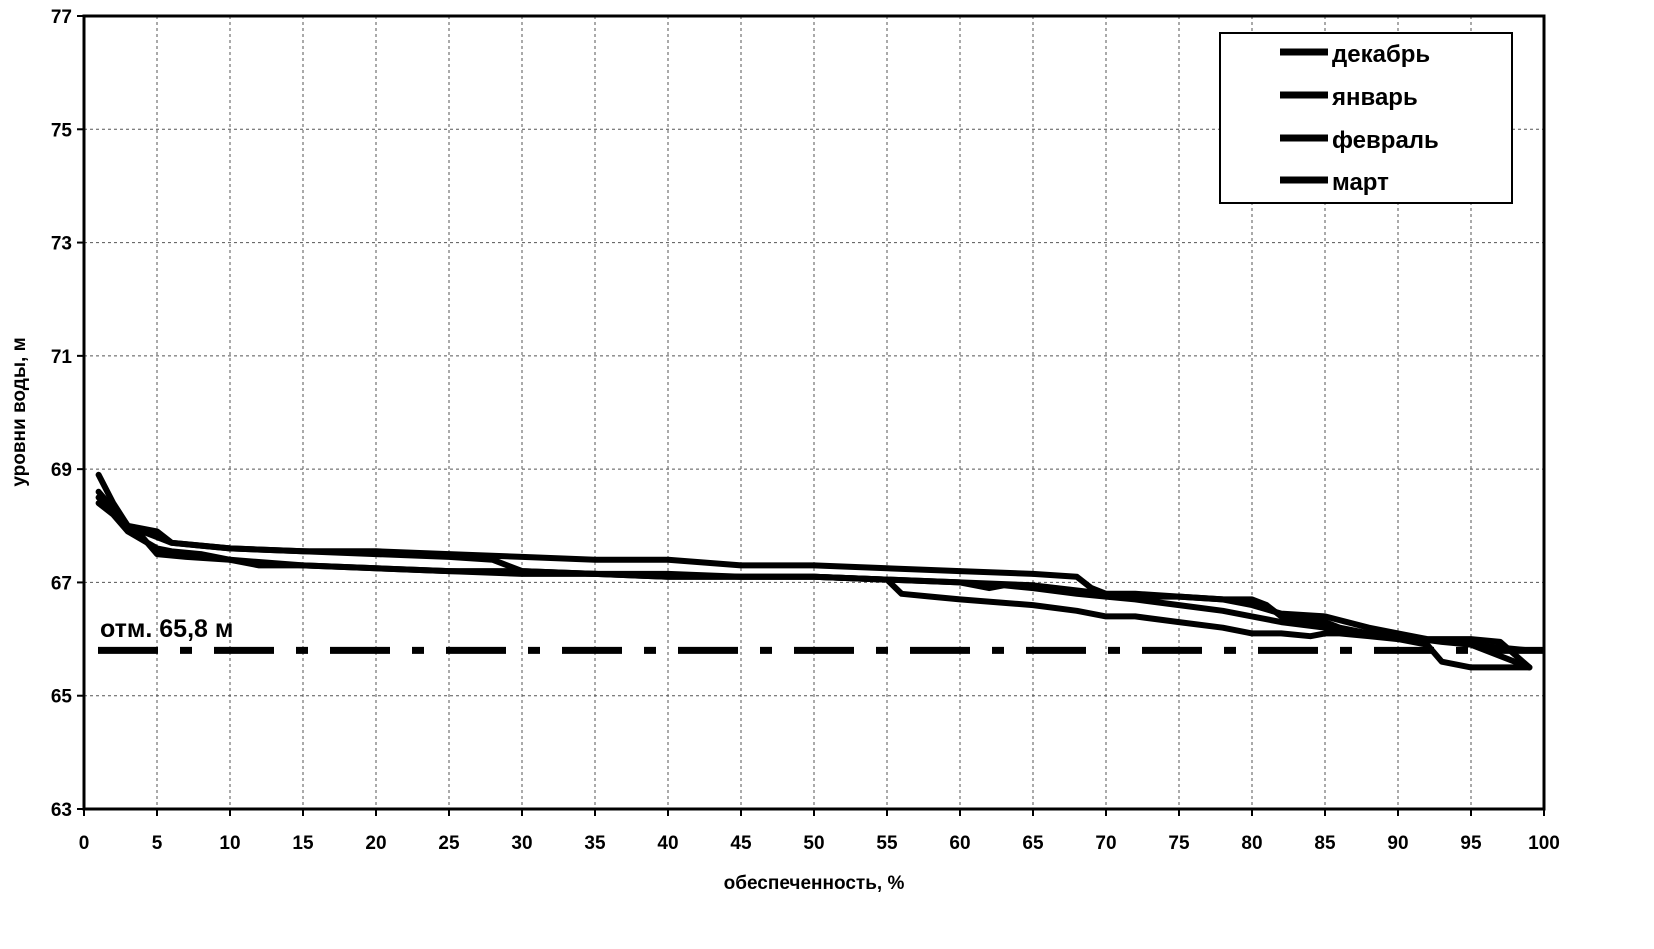 This screenshot has width=1654, height=949. What do you see at coordinates (166, 629) in the screenshot?
I see `reference-line-label: отм. 65,8 м` at bounding box center [166, 629].